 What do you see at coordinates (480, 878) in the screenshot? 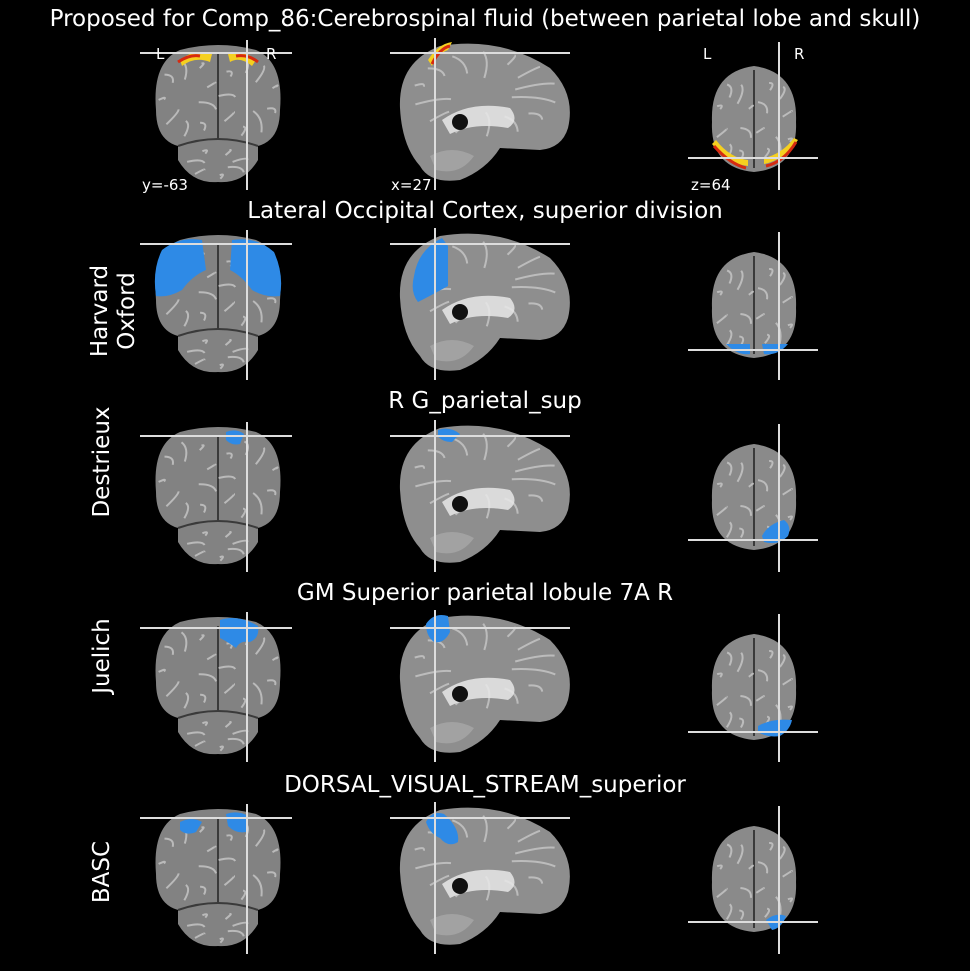
I see `sagittal-view-basc` at bounding box center [480, 878].